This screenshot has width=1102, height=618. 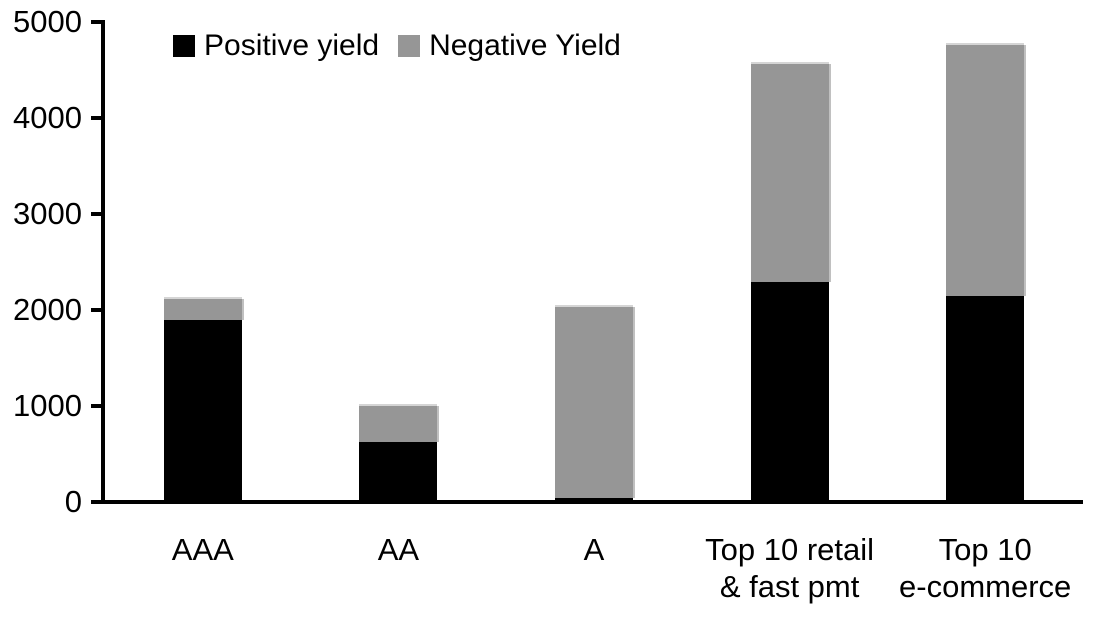 What do you see at coordinates (73, 501) in the screenshot?
I see `y-axis-tick-label: 0` at bounding box center [73, 501].